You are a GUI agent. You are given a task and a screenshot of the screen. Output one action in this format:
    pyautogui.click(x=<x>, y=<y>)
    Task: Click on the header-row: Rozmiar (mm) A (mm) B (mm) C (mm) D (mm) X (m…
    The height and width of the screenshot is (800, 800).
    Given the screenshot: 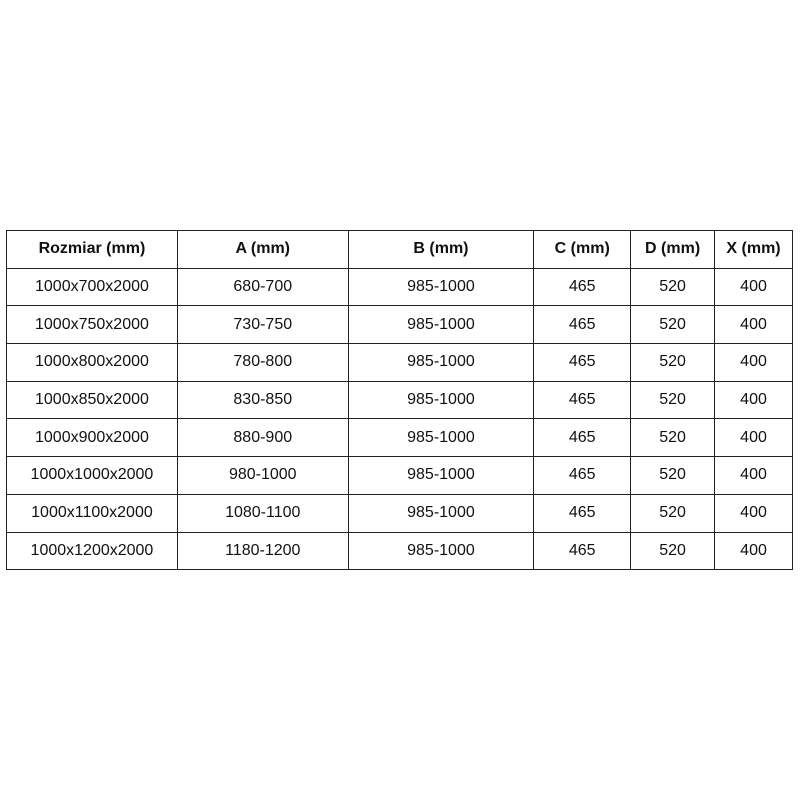 What is the action you would take?
    pyautogui.click(x=399, y=249)
    